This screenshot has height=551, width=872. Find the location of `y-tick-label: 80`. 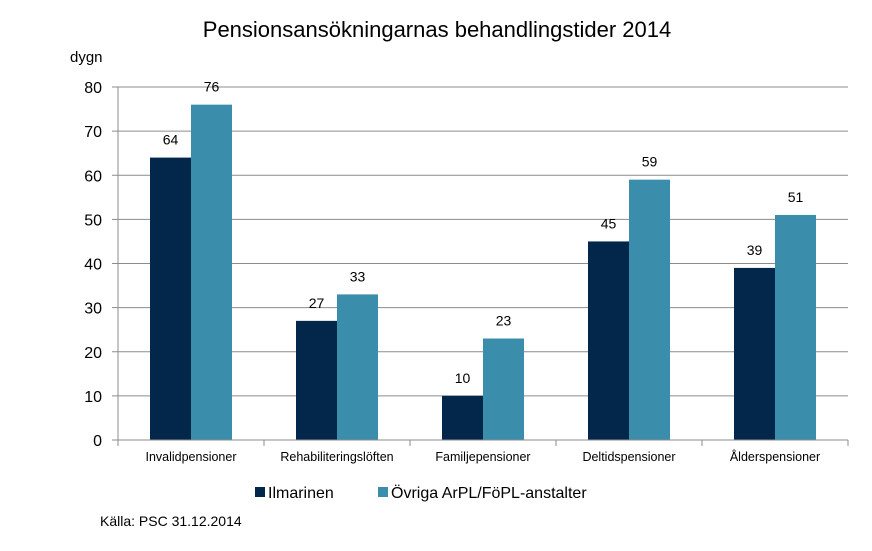

y-tick-label: 80 is located at coordinates (93, 88).